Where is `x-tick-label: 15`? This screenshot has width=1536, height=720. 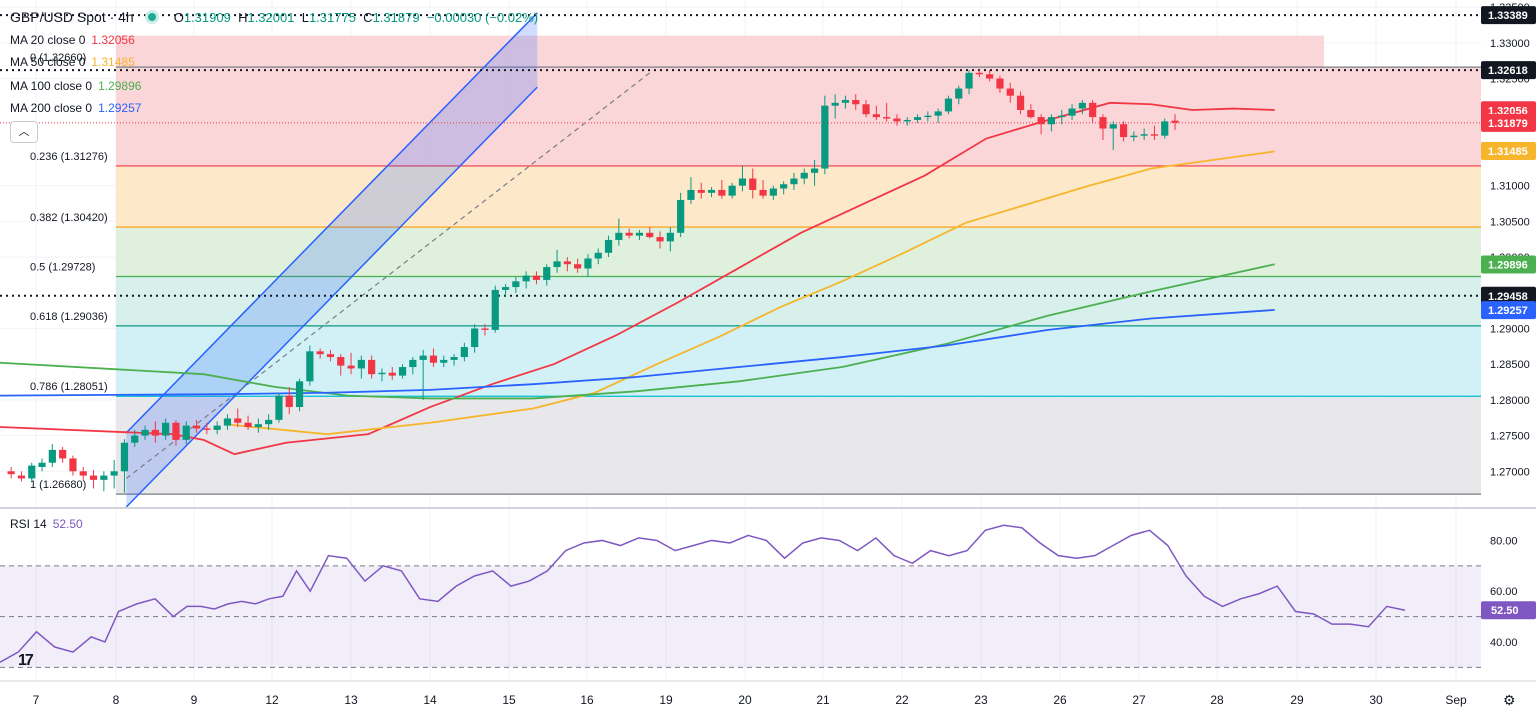
x-tick-label: 15 is located at coordinates (509, 700).